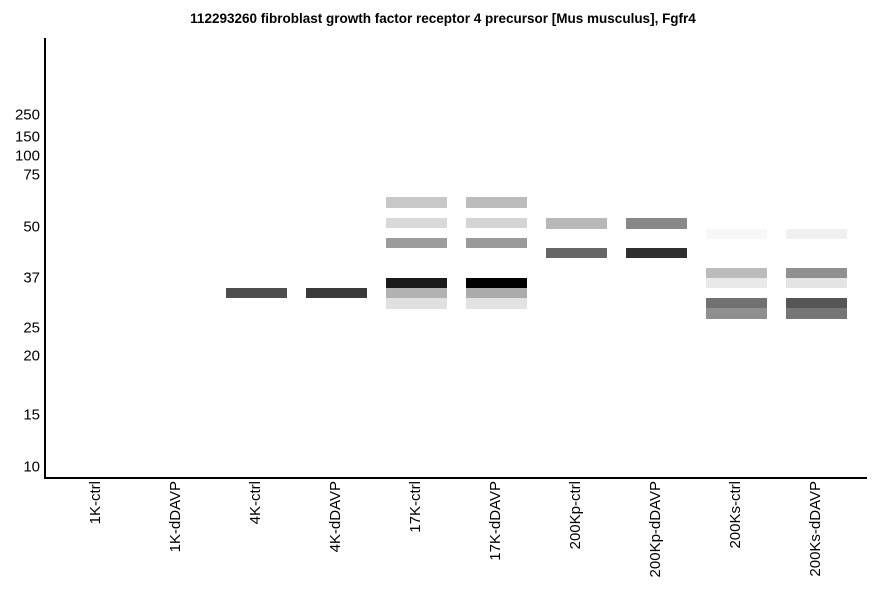 The image size is (886, 595). I want to click on band-4K-ctrl-34kda, so click(256, 293).